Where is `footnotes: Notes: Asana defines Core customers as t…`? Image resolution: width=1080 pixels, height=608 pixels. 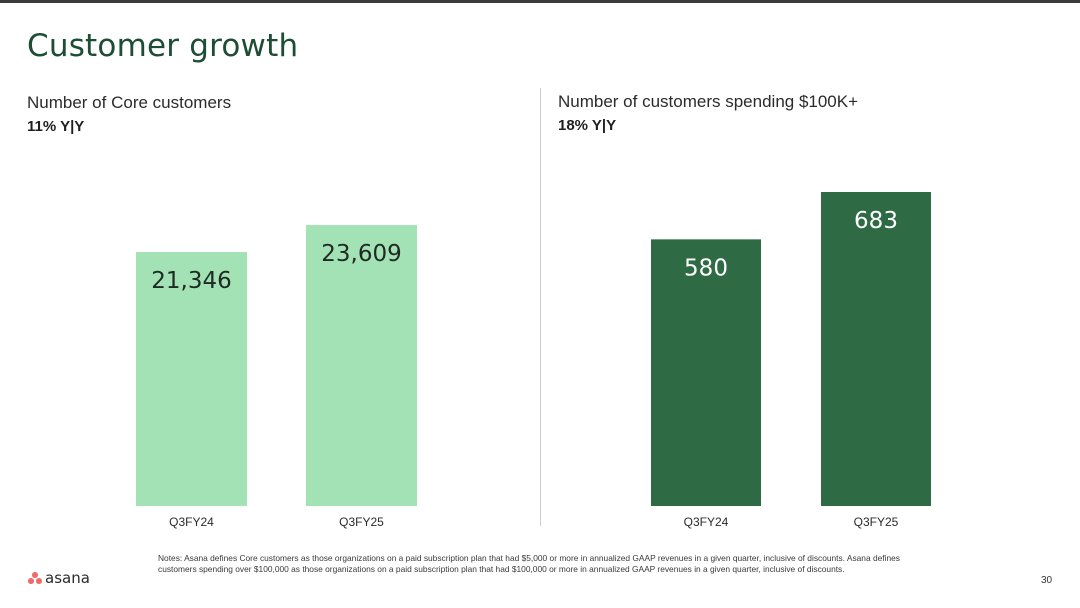 footnotes: Notes: Asana defines Core customers as t… is located at coordinates (529, 563).